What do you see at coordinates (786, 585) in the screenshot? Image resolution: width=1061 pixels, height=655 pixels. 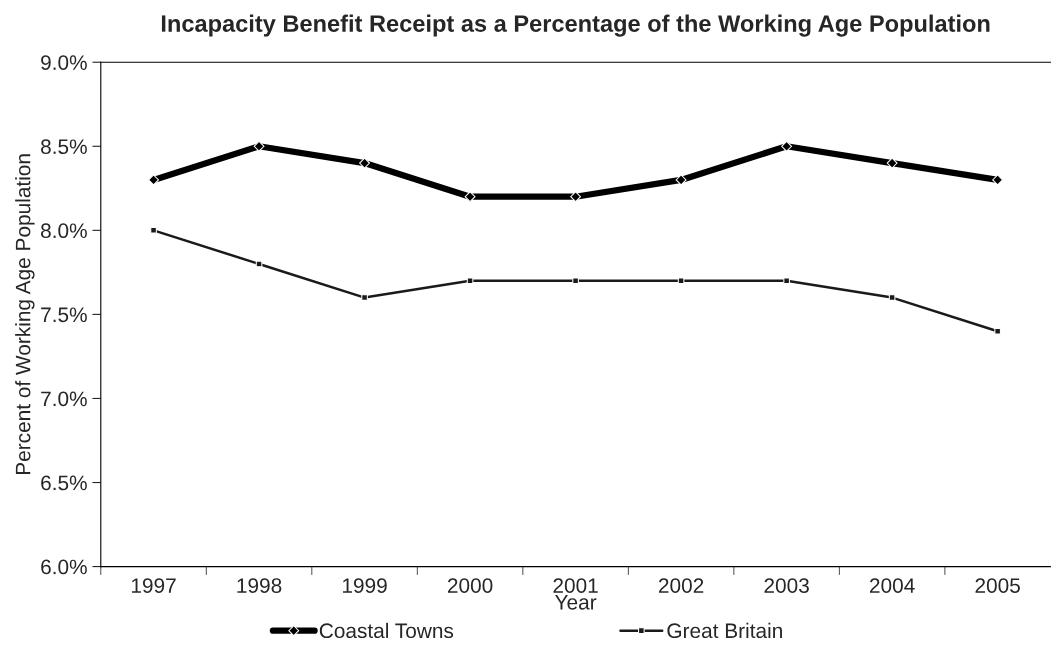 I see `x-tick-label: 2003` at bounding box center [786, 585].